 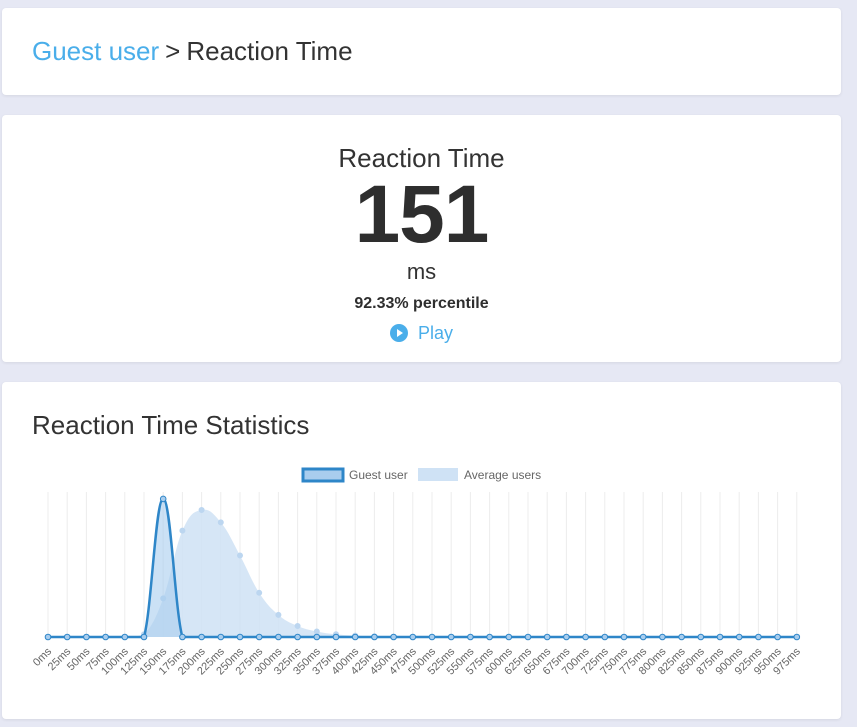 What do you see at coordinates (317, 637) in the screenshot?
I see `guest-user-point-350ms` at bounding box center [317, 637].